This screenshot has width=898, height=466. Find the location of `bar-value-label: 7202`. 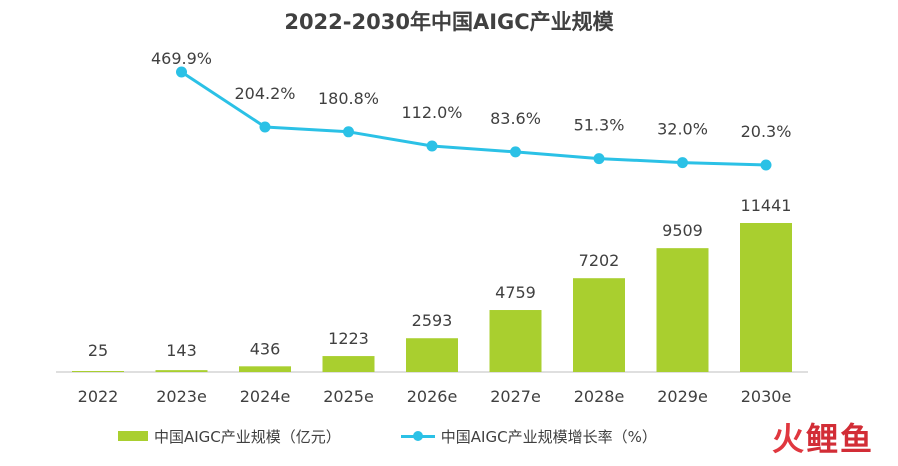

bar-value-label: 7202 is located at coordinates (599, 260).